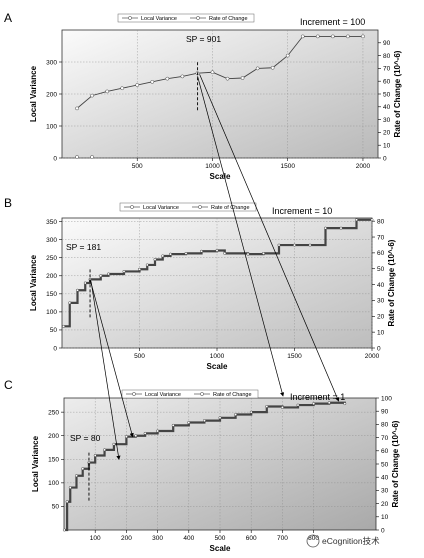 This screenshot has width=424, height=558. What do you see at coordinates (386, 398) in the screenshot?
I see `y-right-tick-label: 100` at bounding box center [386, 398].